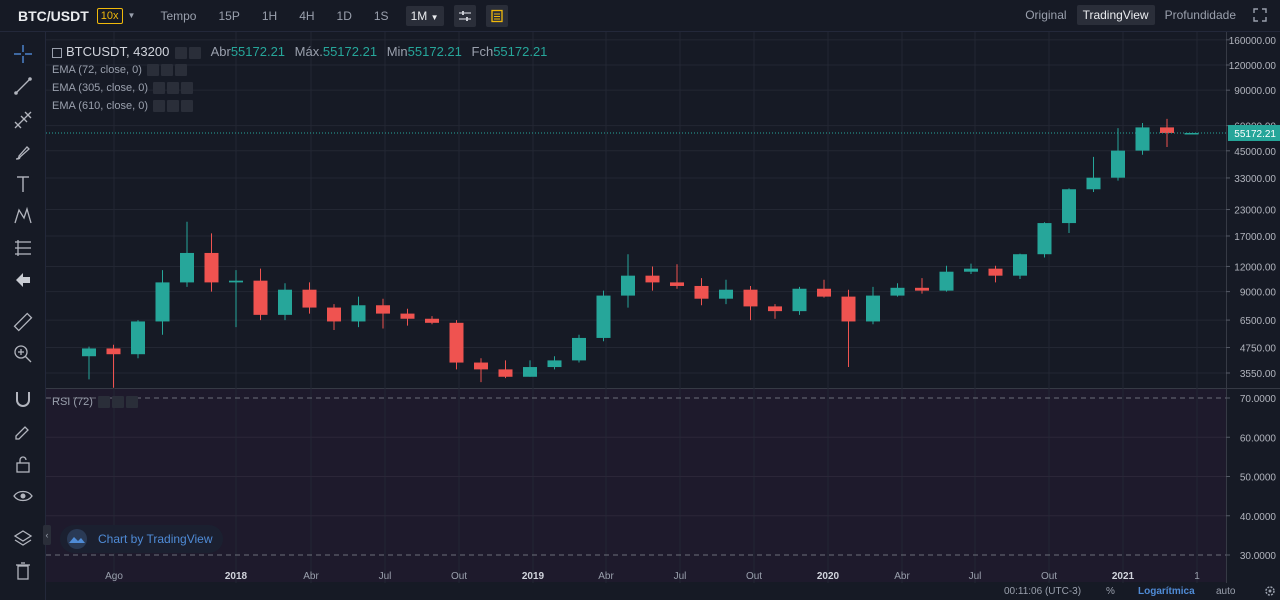  What do you see at coordinates (308, 51) in the screenshot?
I see `high-label: Máx.` at bounding box center [308, 51].